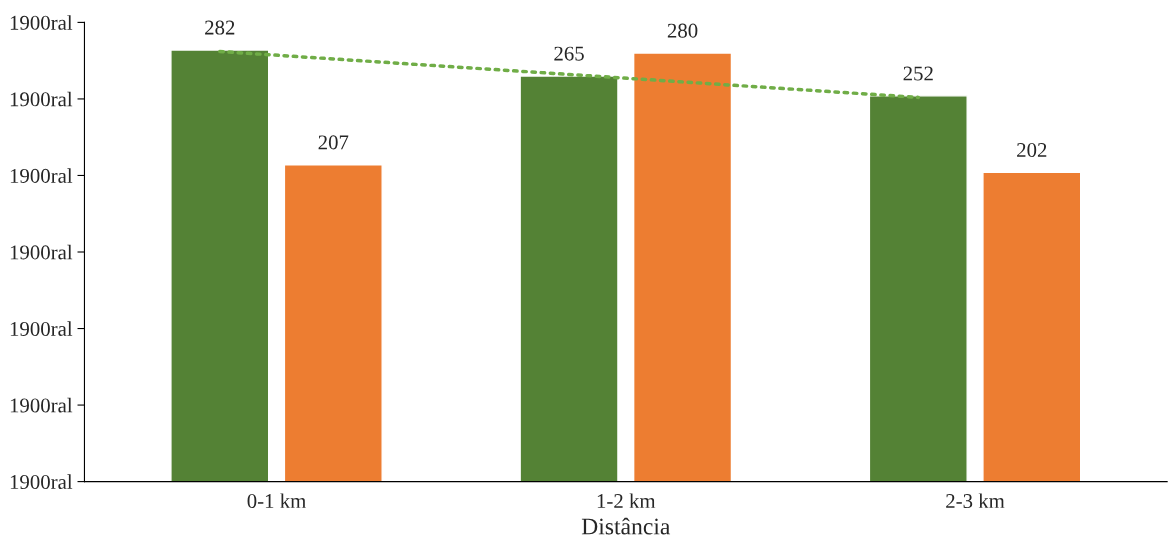  I want to click on data-label: 282, so click(220, 27).